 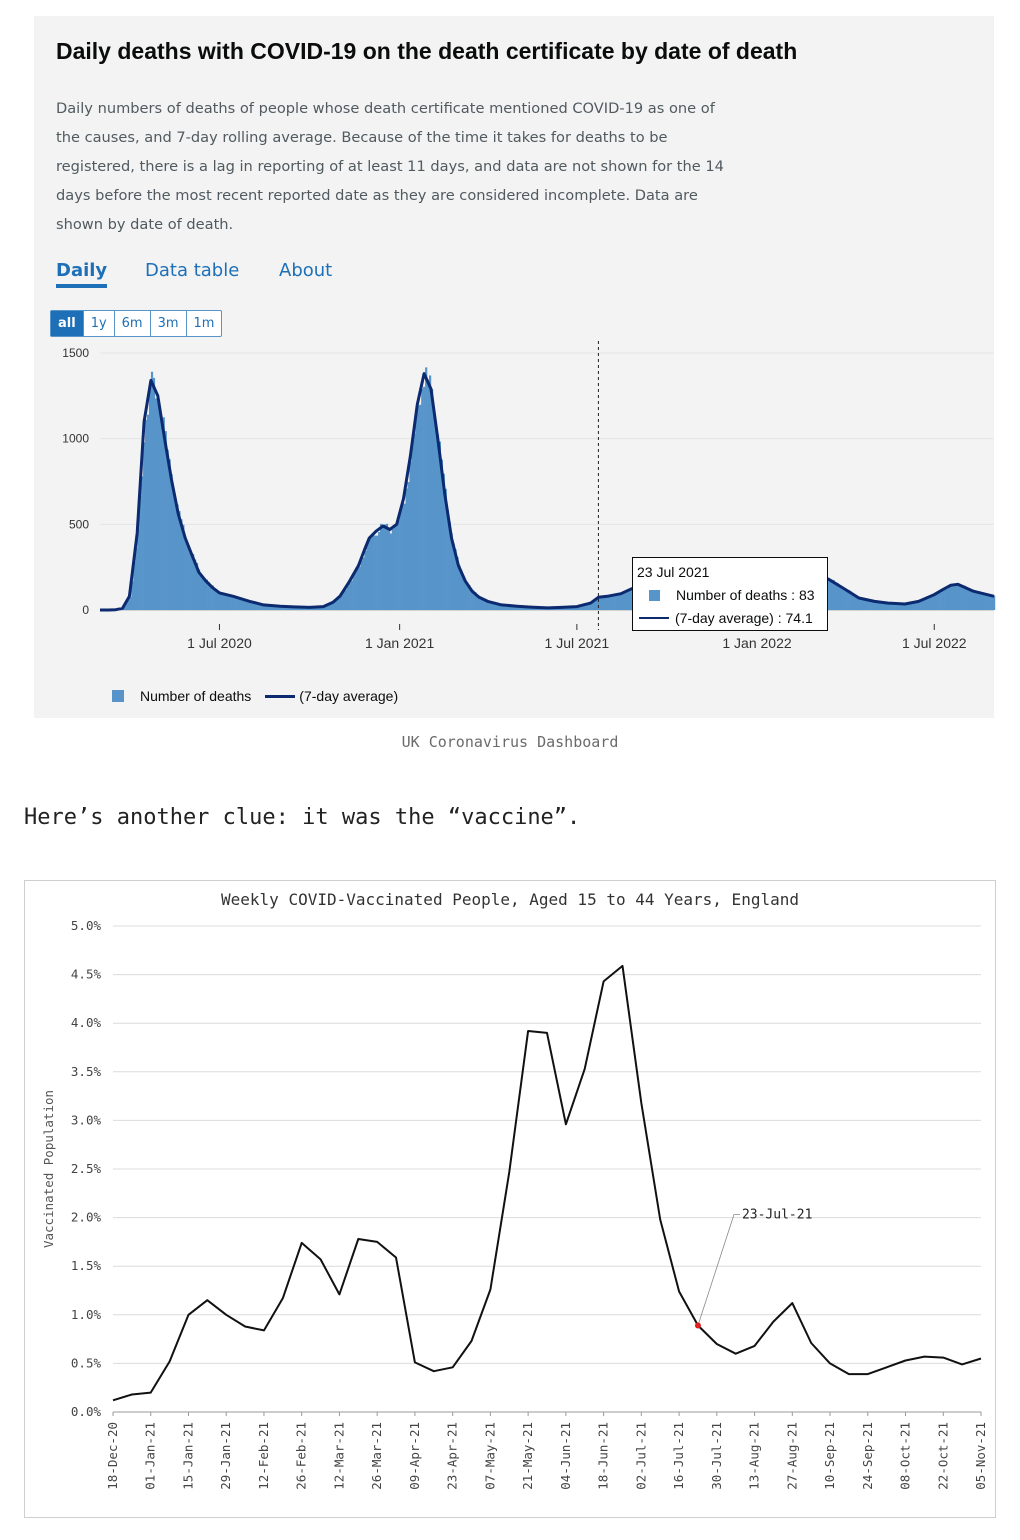 What do you see at coordinates (942, 1456) in the screenshot?
I see `x-tick-label: 22-Oct-21` at bounding box center [942, 1456].